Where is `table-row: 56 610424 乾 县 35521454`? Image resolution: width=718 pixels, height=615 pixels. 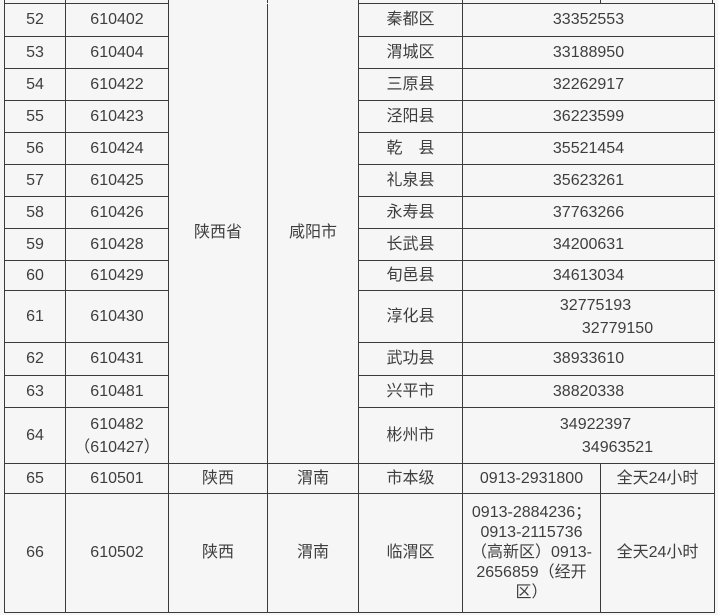 table-row: 56 610424 乾 县 35521454 is located at coordinates (359, 148).